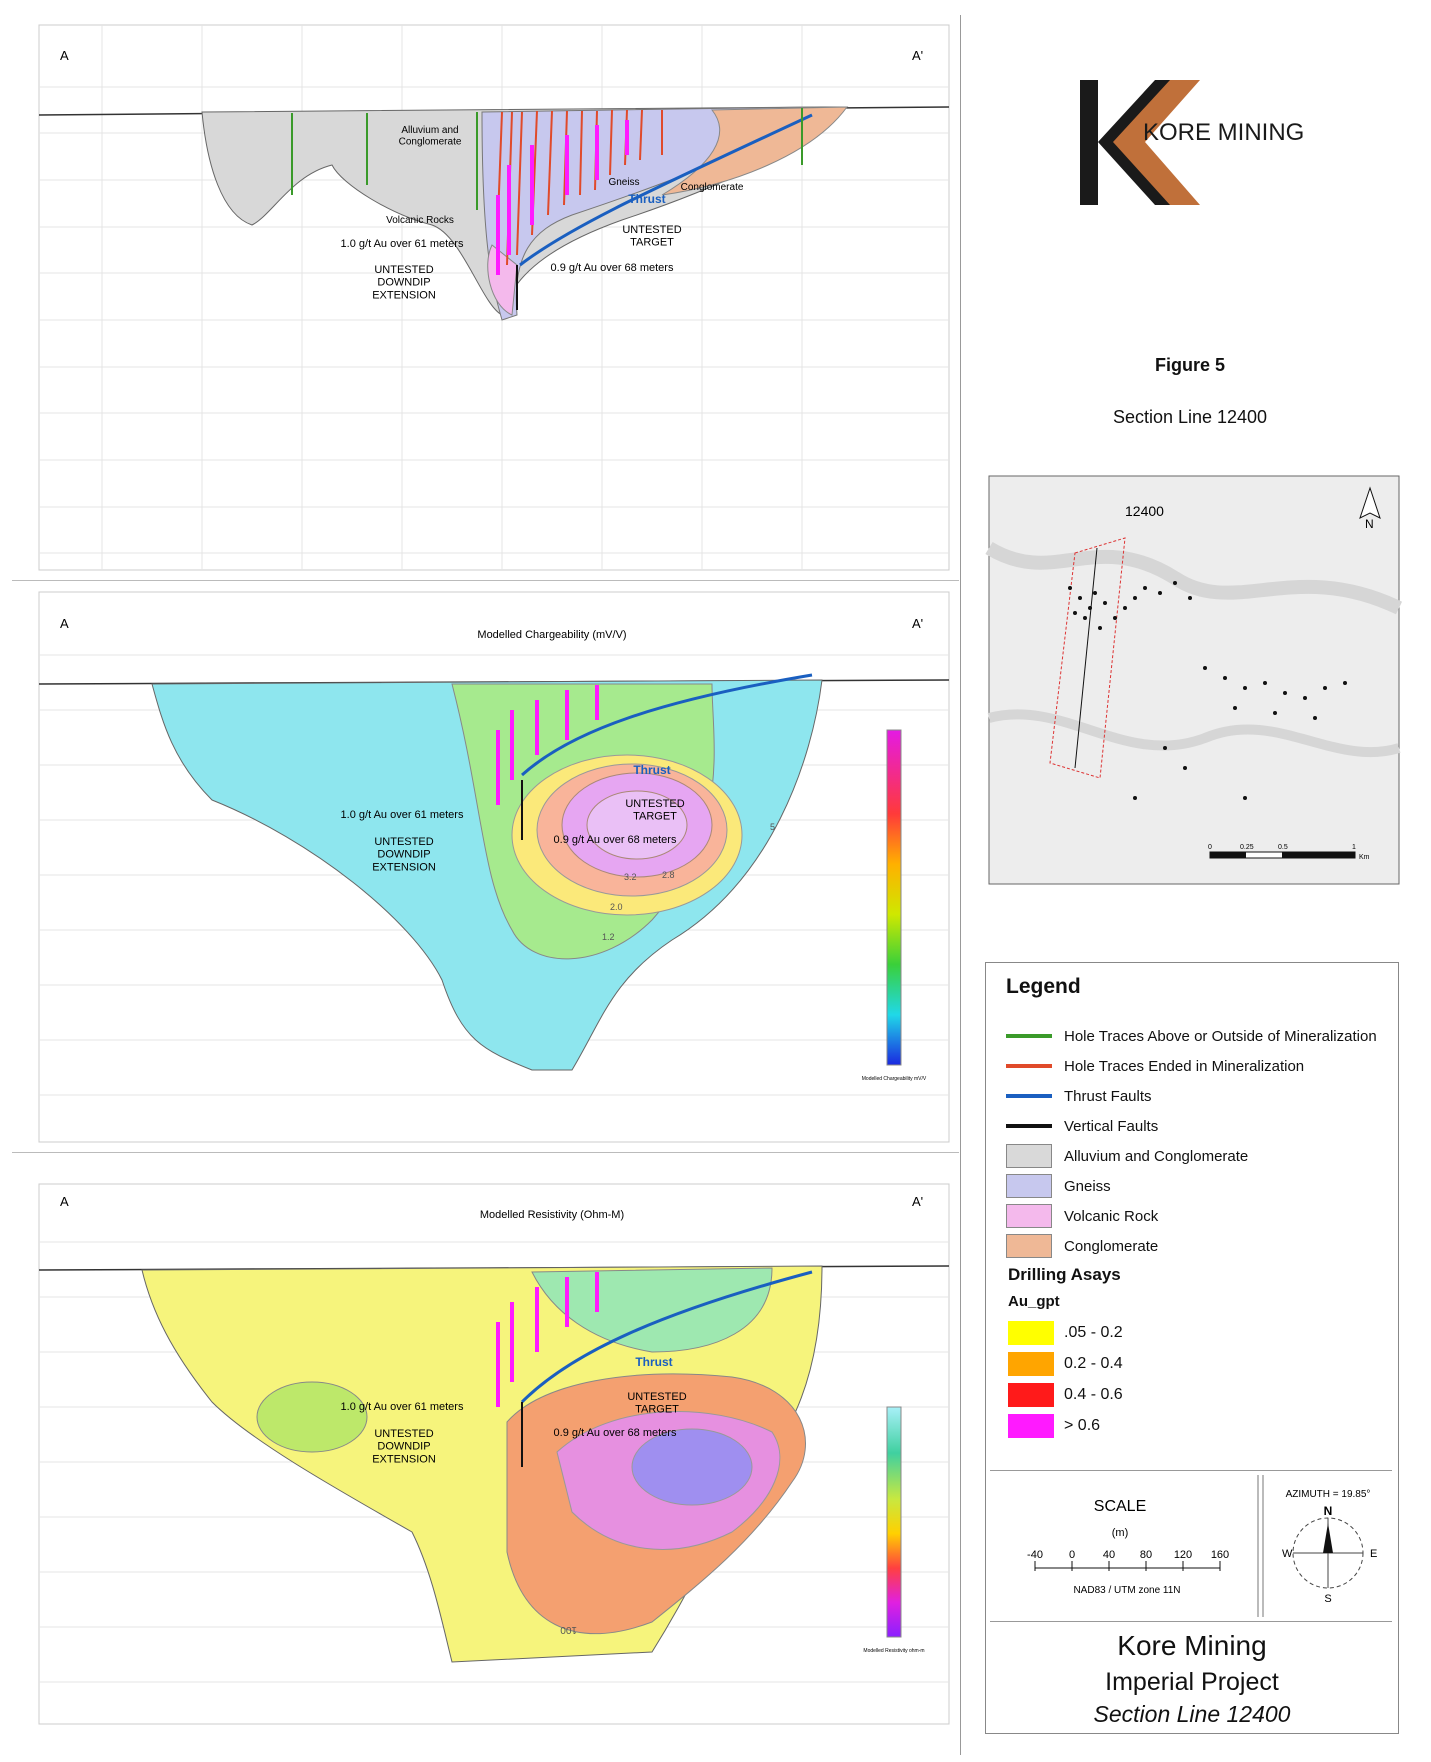  I want to click on map-scale-tick: 0, so click(1210, 847).